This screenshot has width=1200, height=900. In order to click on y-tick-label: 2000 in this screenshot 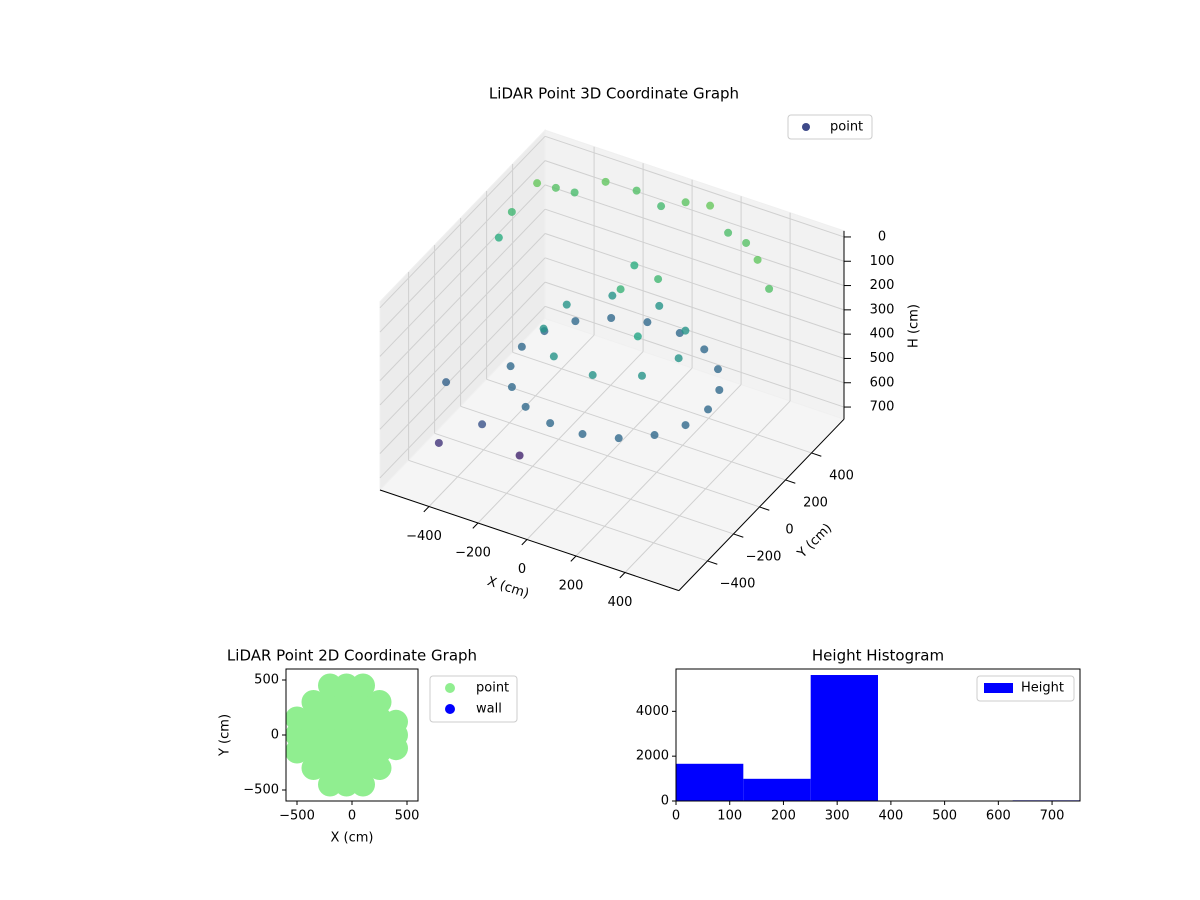, I will do `click(652, 756)`.